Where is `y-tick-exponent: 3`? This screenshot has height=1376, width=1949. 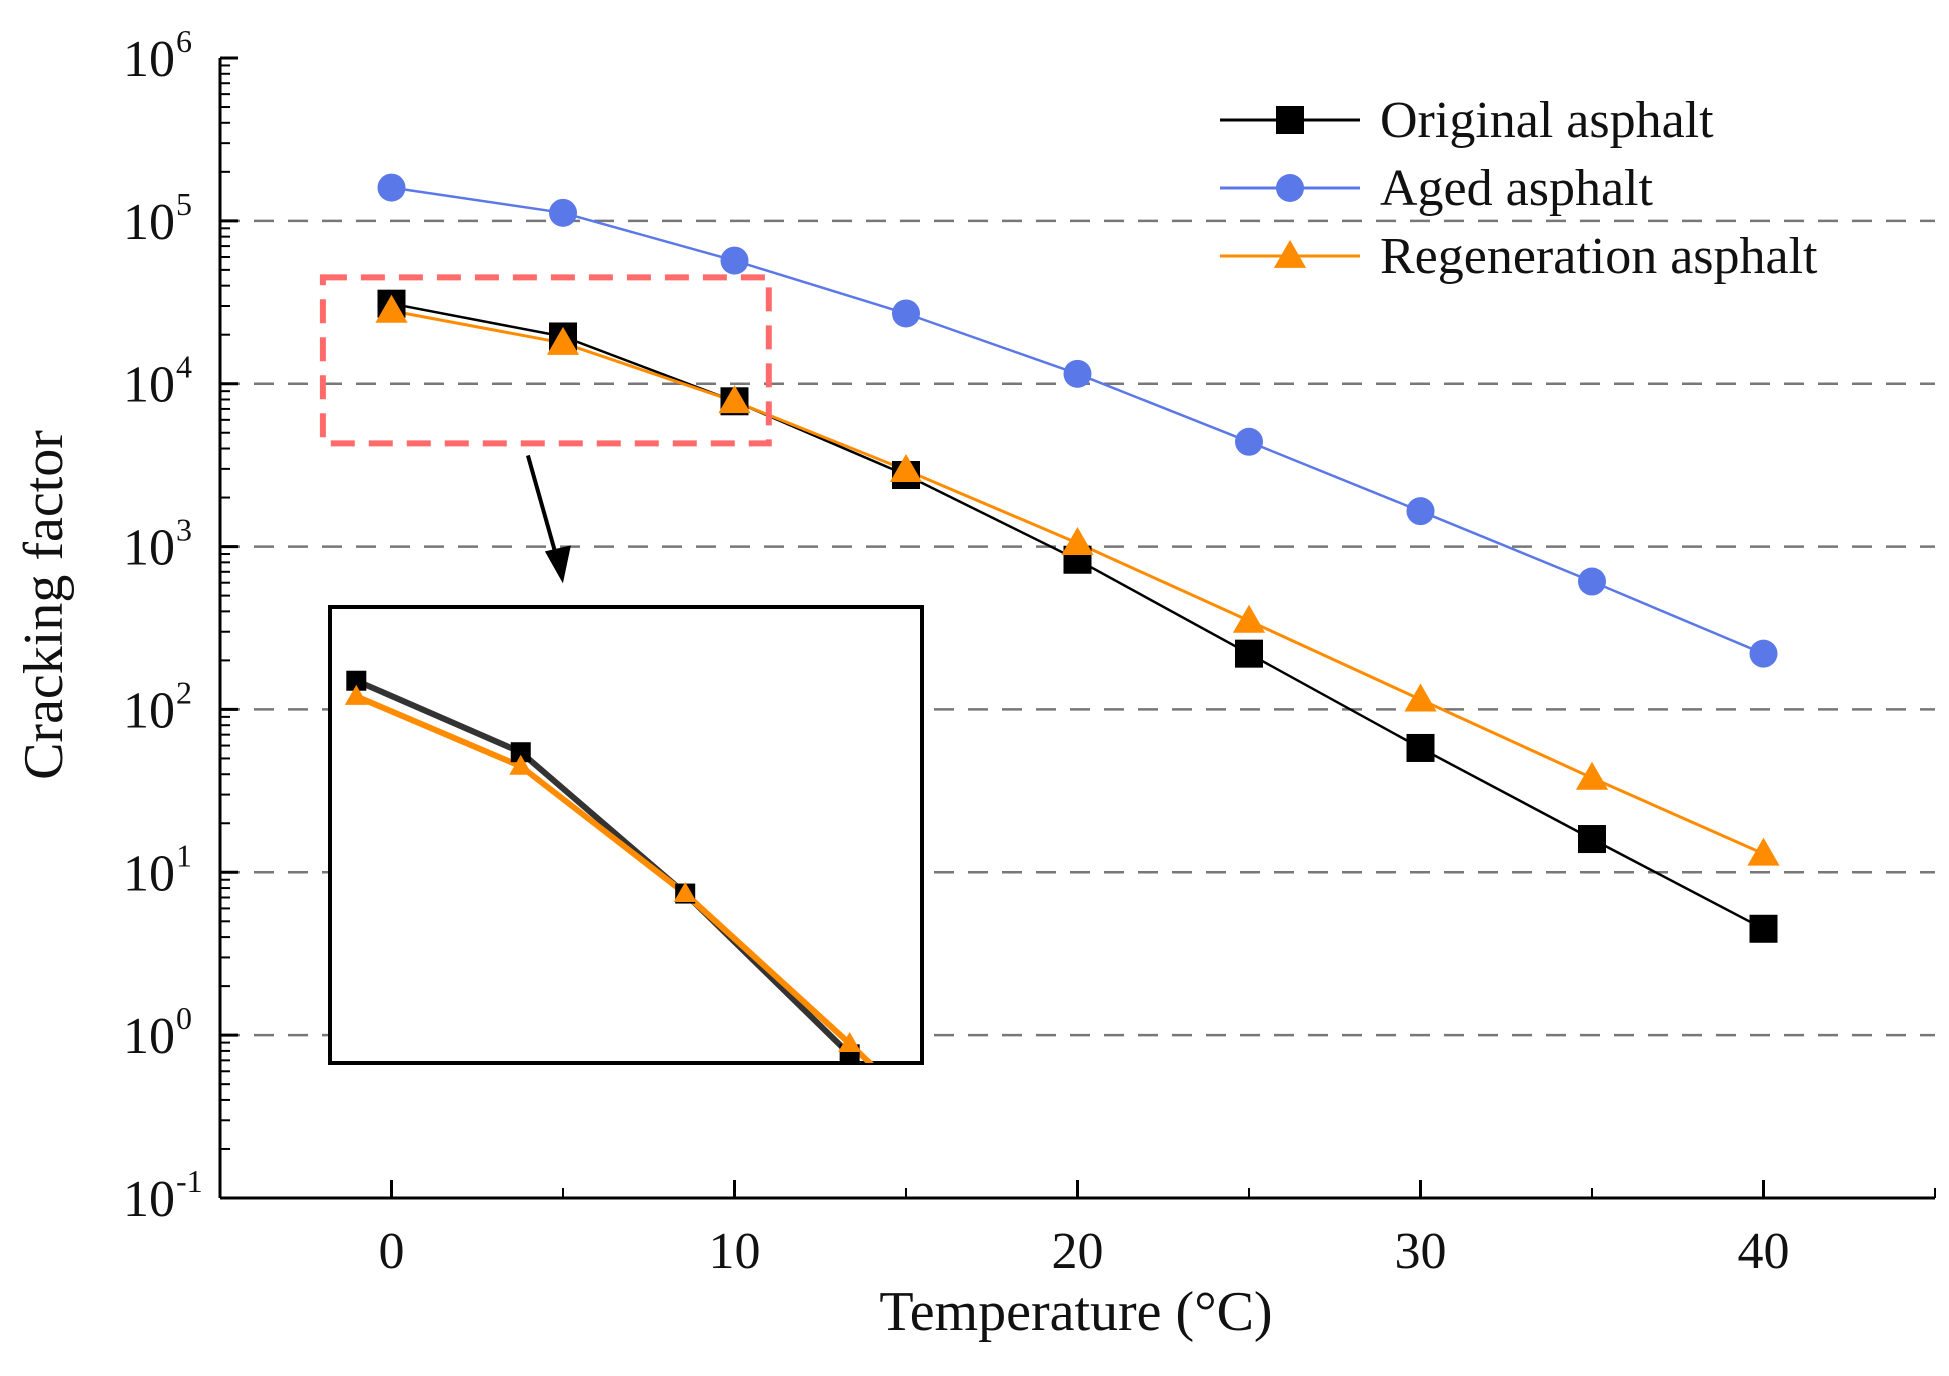
y-tick-exponent: 3 is located at coordinates (184, 530).